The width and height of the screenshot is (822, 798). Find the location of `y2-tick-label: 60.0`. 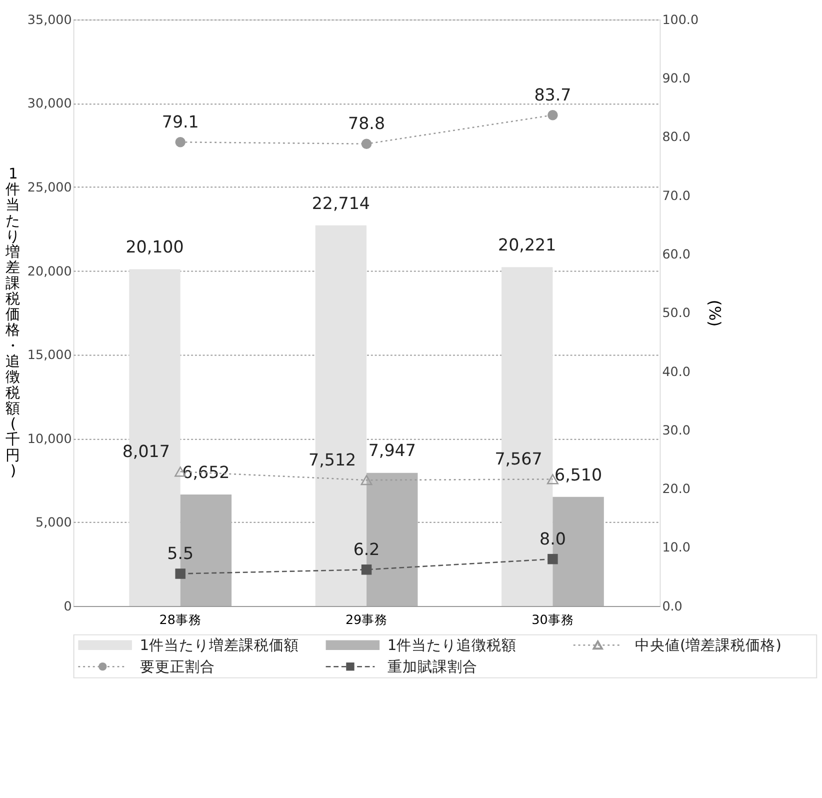

y2-tick-label: 60.0 is located at coordinates (676, 254).